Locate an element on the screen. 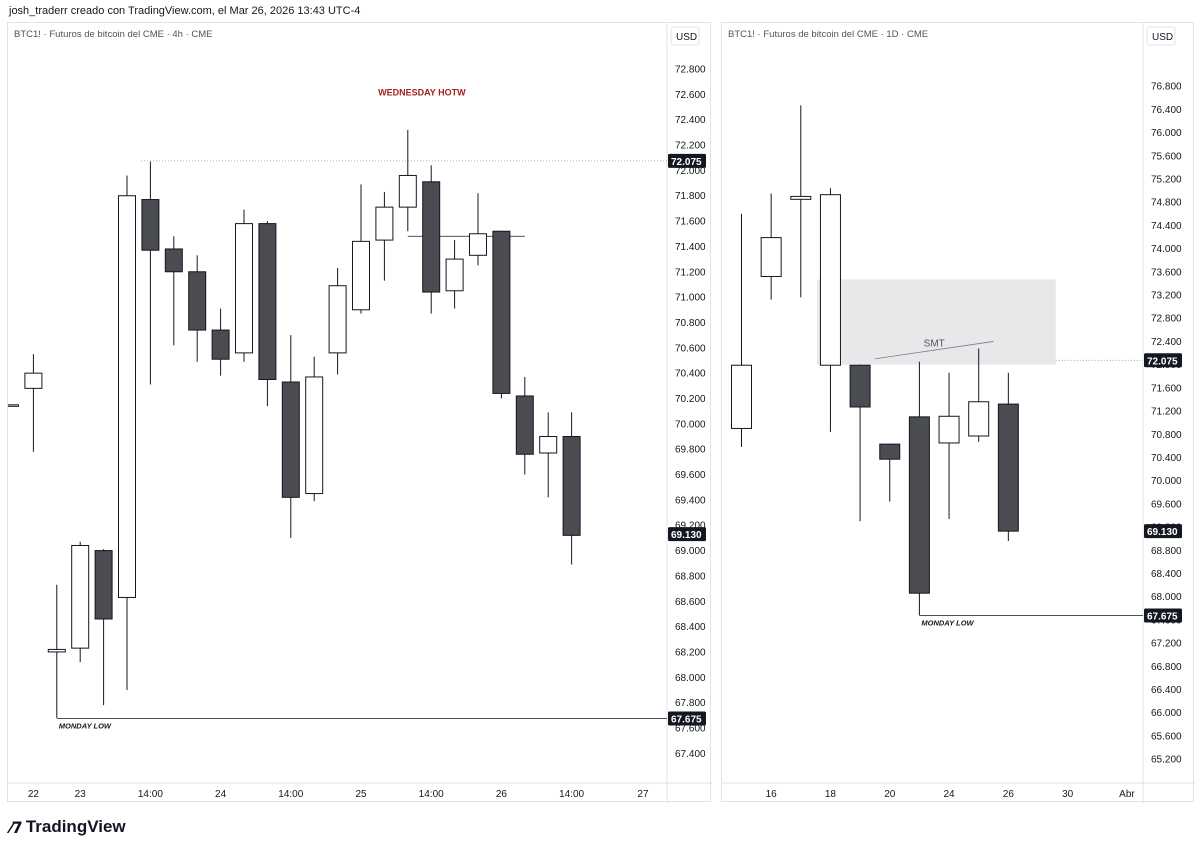 The image size is (1200, 850). y-tick-label: 69.000 is located at coordinates (690, 551).